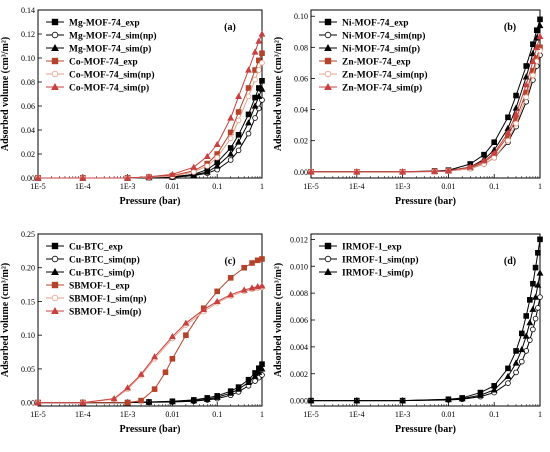 The height and width of the screenshot is (452, 550). Describe the element at coordinates (369, 49) in the screenshot. I see `legend-entry: Ni-MOF-74_sim(p)` at that location.